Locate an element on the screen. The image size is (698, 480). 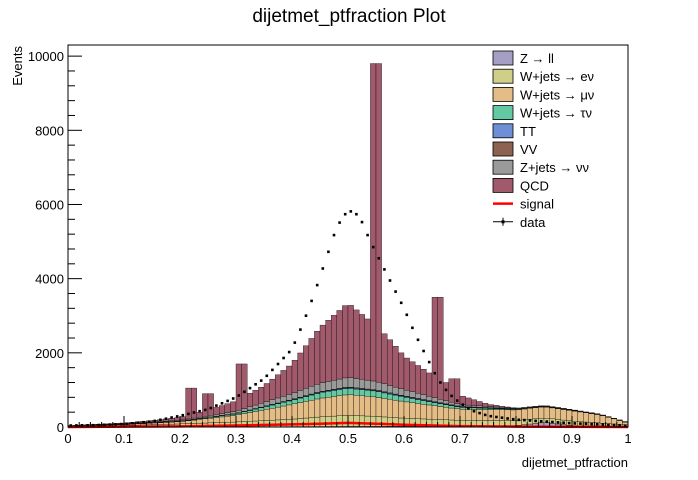
y-tick-label: 8000 is located at coordinates (49, 130).